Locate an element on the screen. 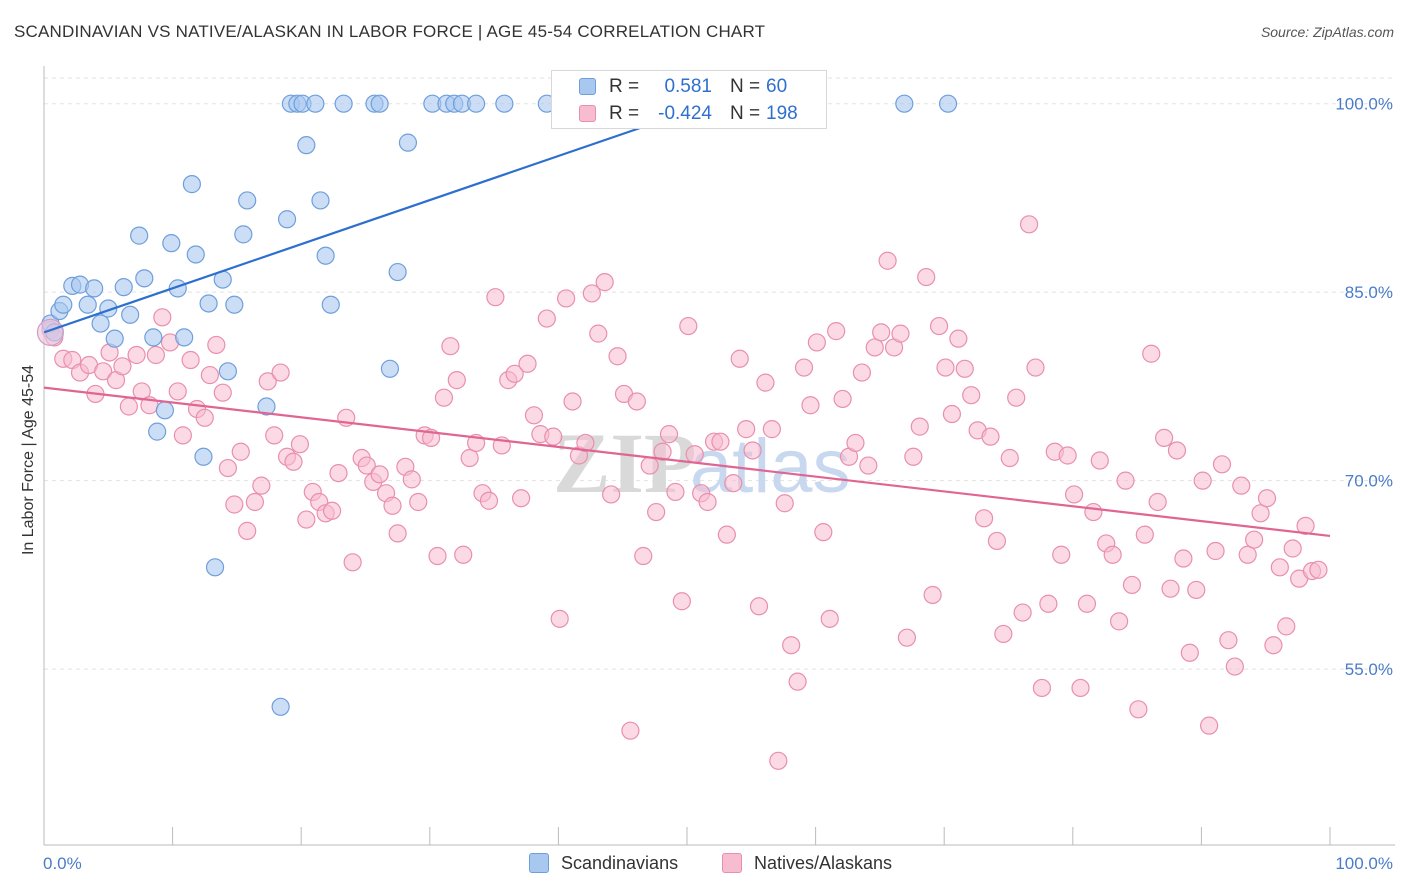 The height and width of the screenshot is (892, 1406). correlation-legend: R = 0.581 N = 60 R = -0.424 N = 198 is located at coordinates (689, 99).